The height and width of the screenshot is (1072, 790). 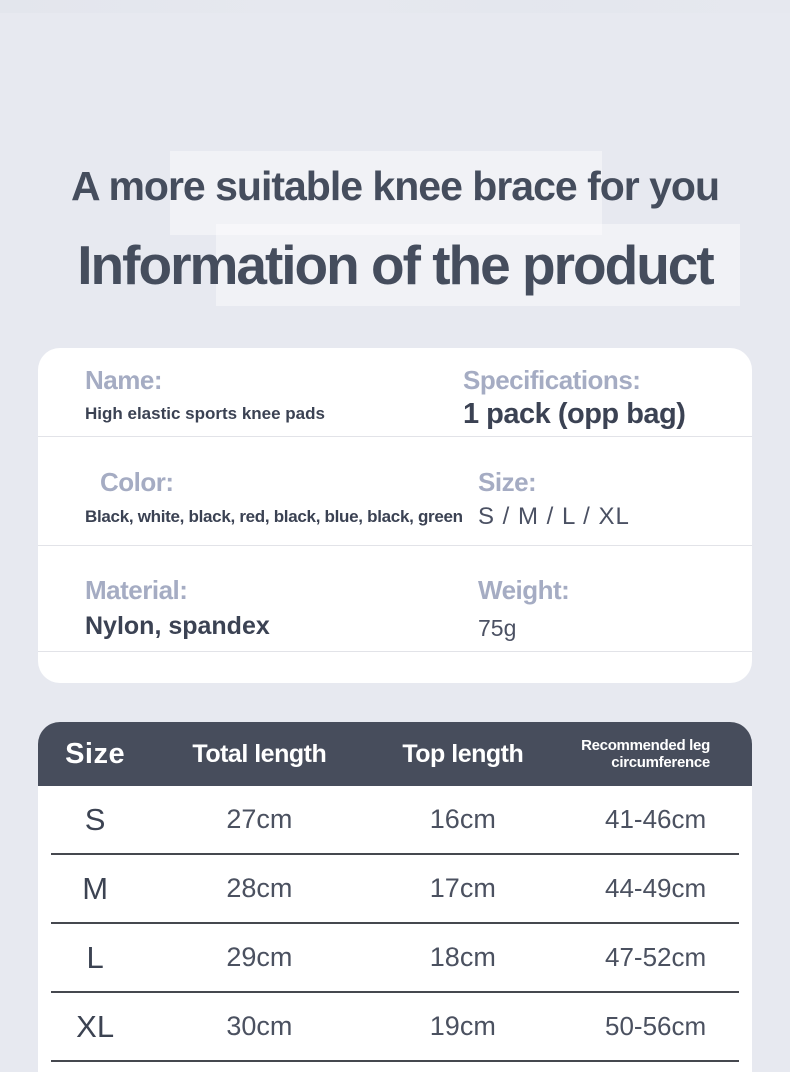 I want to click on weight-block: Weight: 75g, so click(x=607, y=613).